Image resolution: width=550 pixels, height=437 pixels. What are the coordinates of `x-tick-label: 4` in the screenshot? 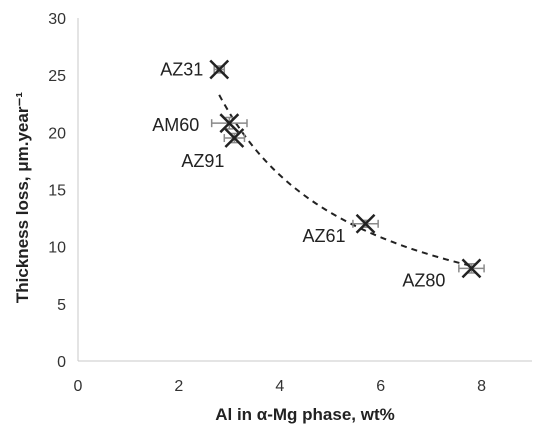 It's located at (279, 386).